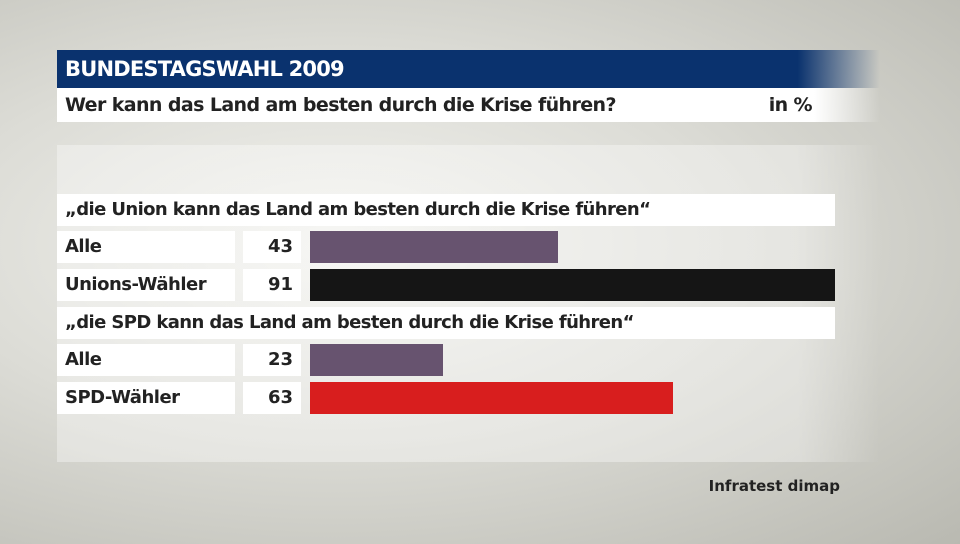 This screenshot has width=960, height=544. I want to click on unit-label: in %, so click(790, 105).